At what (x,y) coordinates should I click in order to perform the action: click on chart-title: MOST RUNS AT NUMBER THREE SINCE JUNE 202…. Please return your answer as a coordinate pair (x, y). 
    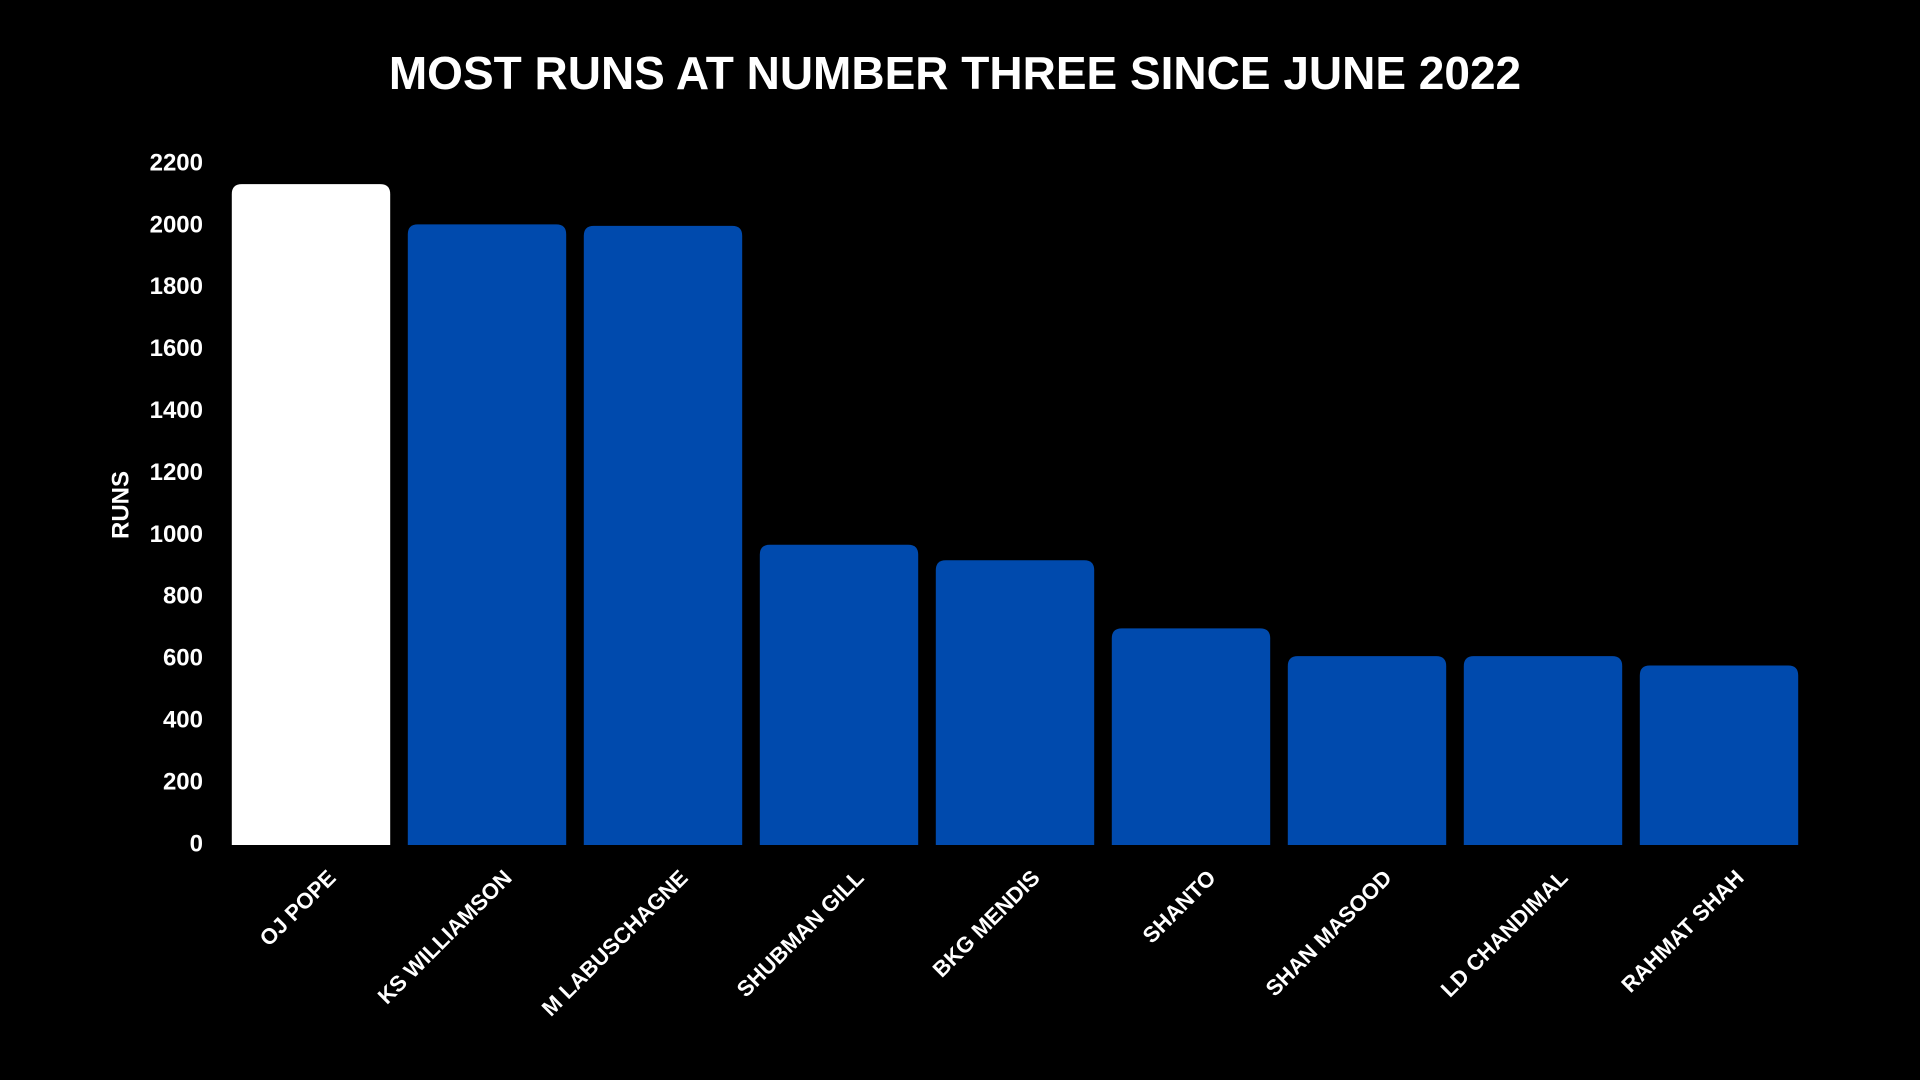
    Looking at the image, I should click on (955, 73).